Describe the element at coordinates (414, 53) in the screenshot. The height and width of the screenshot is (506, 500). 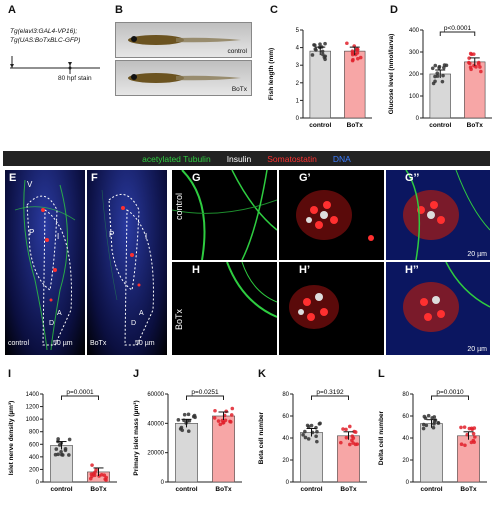
I see `y-tick-label: 300` at that location.